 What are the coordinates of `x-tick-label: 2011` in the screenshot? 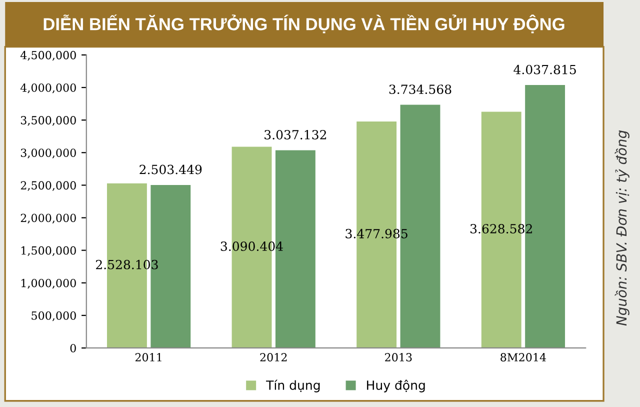 It's located at (148, 357).